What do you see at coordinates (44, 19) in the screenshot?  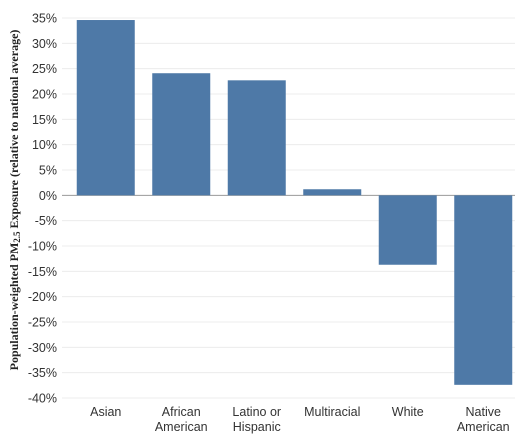 I see `y-tick-label: 35%` at bounding box center [44, 19].